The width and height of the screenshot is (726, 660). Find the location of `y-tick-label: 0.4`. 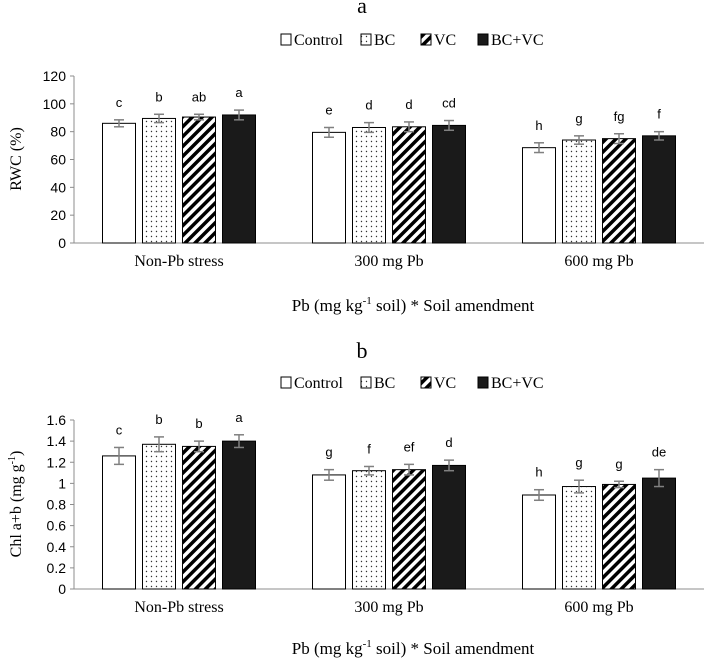

y-tick-label: 0.4 is located at coordinates (57, 547).